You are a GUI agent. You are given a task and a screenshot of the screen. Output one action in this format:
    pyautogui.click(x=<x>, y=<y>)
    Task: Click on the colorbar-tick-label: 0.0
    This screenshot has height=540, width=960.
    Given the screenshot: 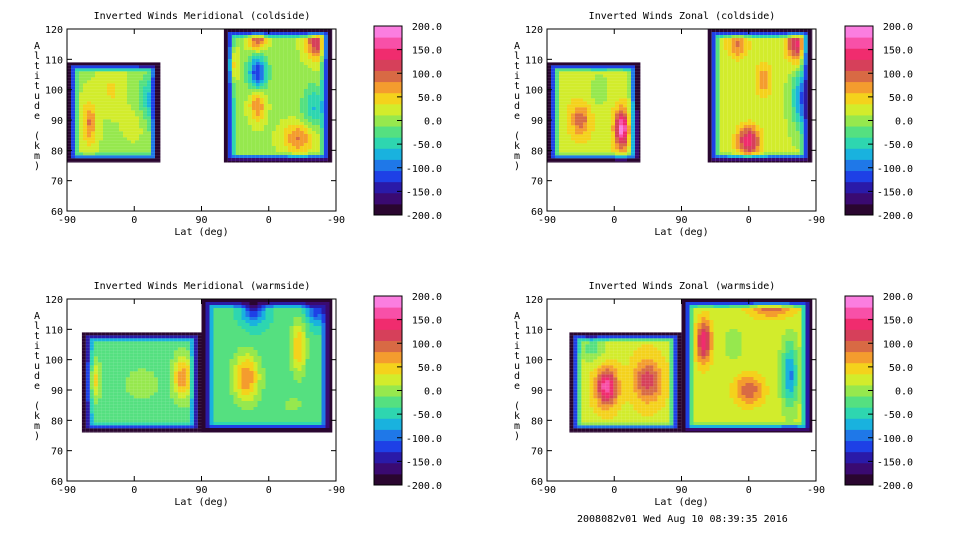 What is the action you would take?
    pyautogui.click(x=433, y=122)
    